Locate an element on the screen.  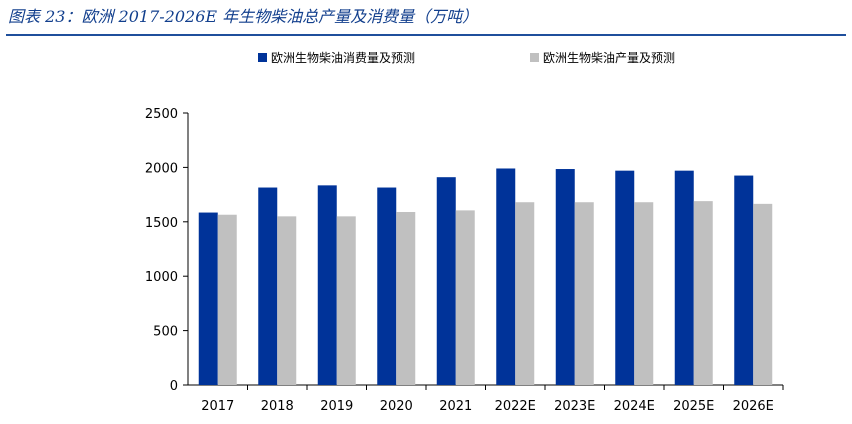
y-tick-label: 1500 is located at coordinates (161, 223).